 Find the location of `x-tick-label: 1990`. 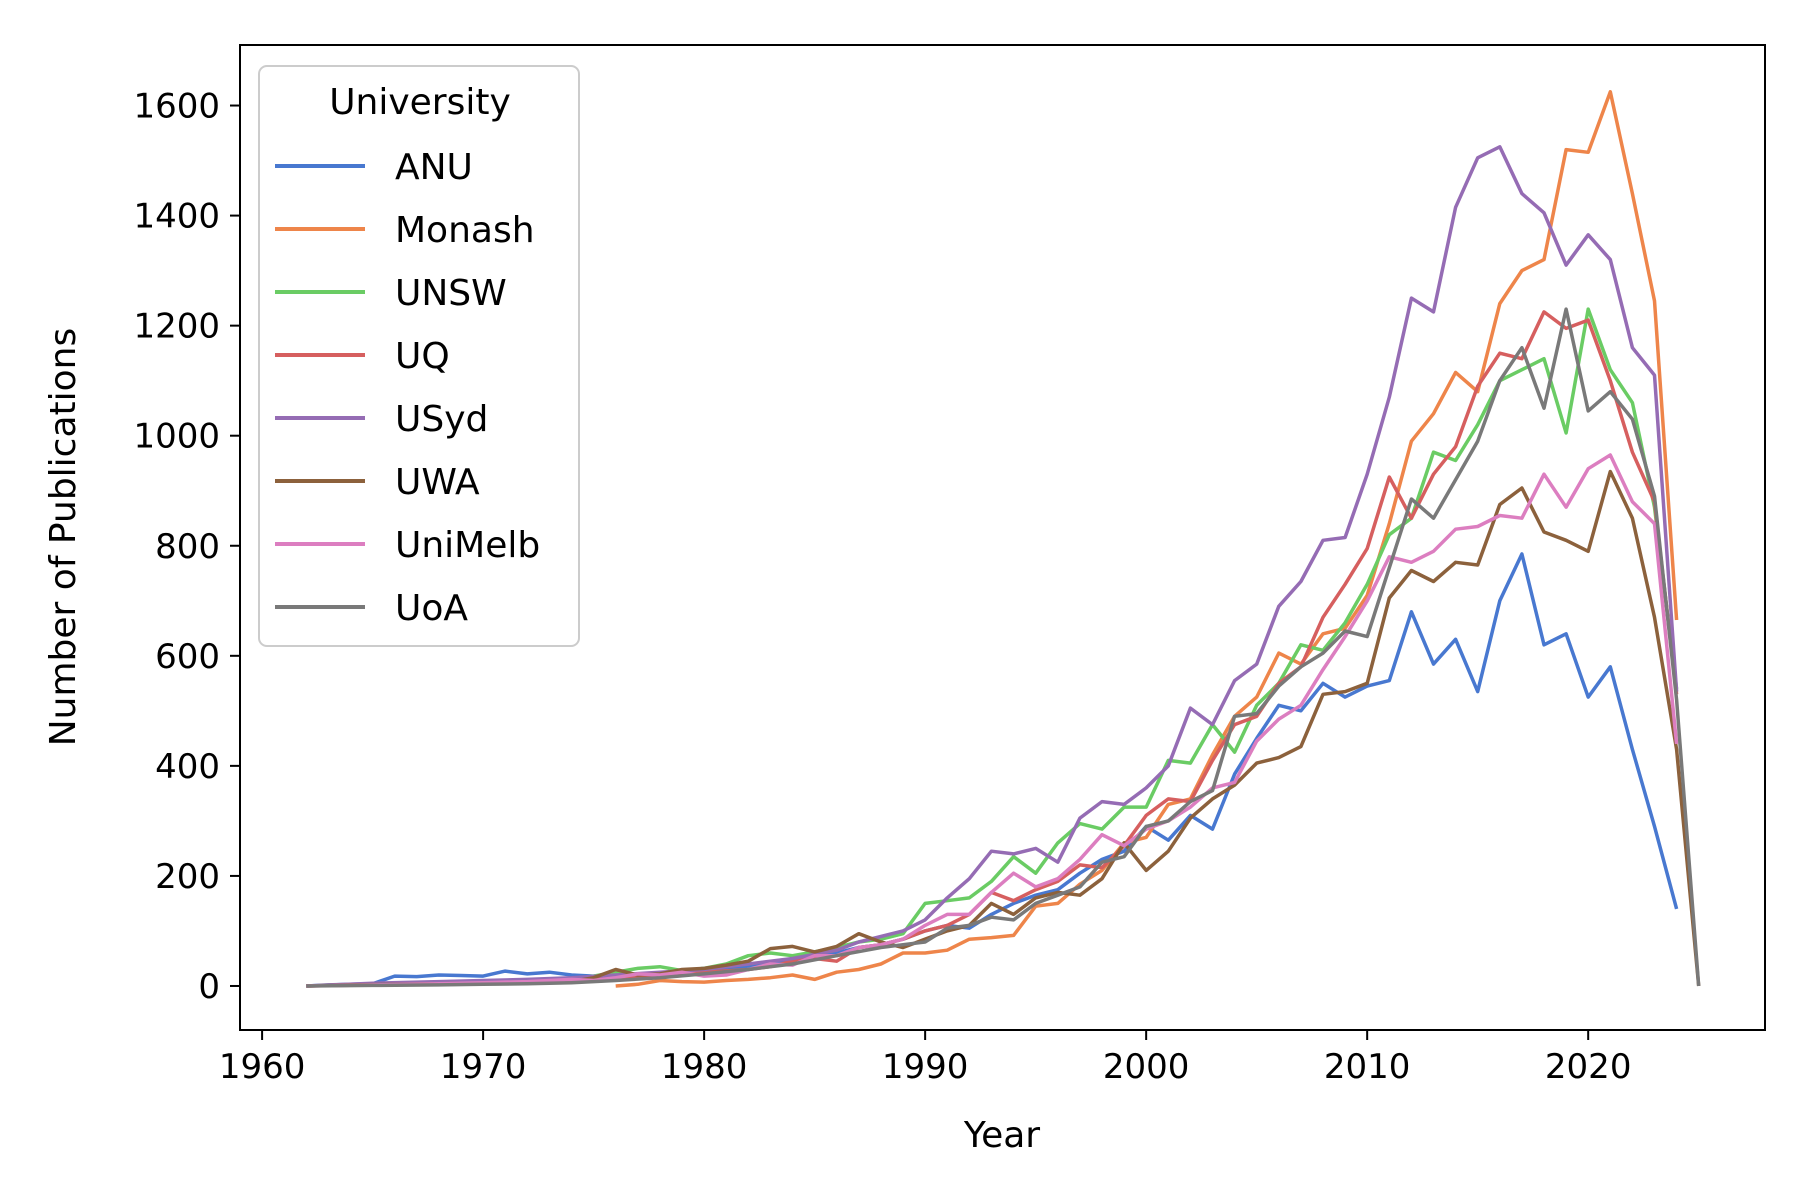

x-tick-label: 1990 is located at coordinates (925, 1067).